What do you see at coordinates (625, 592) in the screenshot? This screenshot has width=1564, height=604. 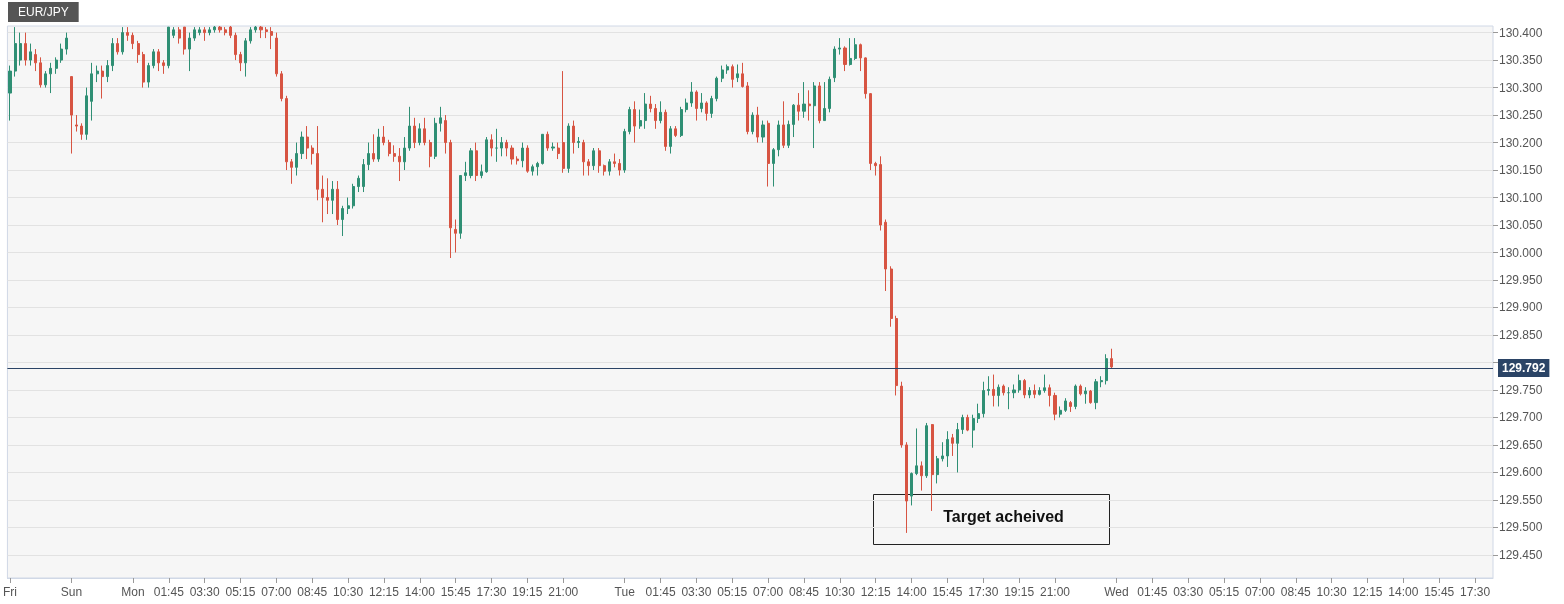 I see `x-tick-label: Tue` at bounding box center [625, 592].